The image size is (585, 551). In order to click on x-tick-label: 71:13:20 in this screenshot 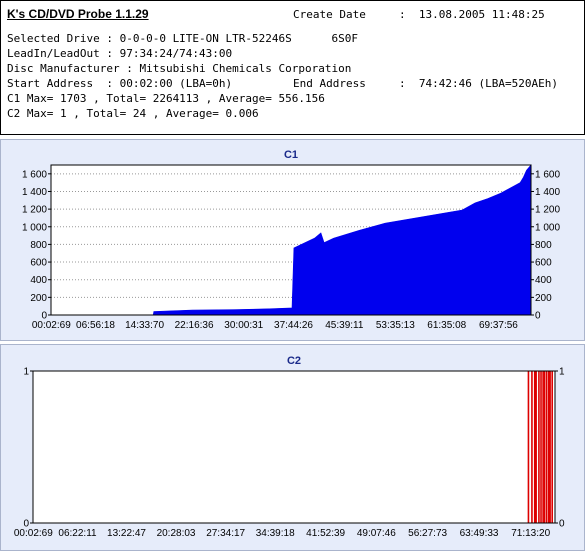, I will do `click(530, 533)`.